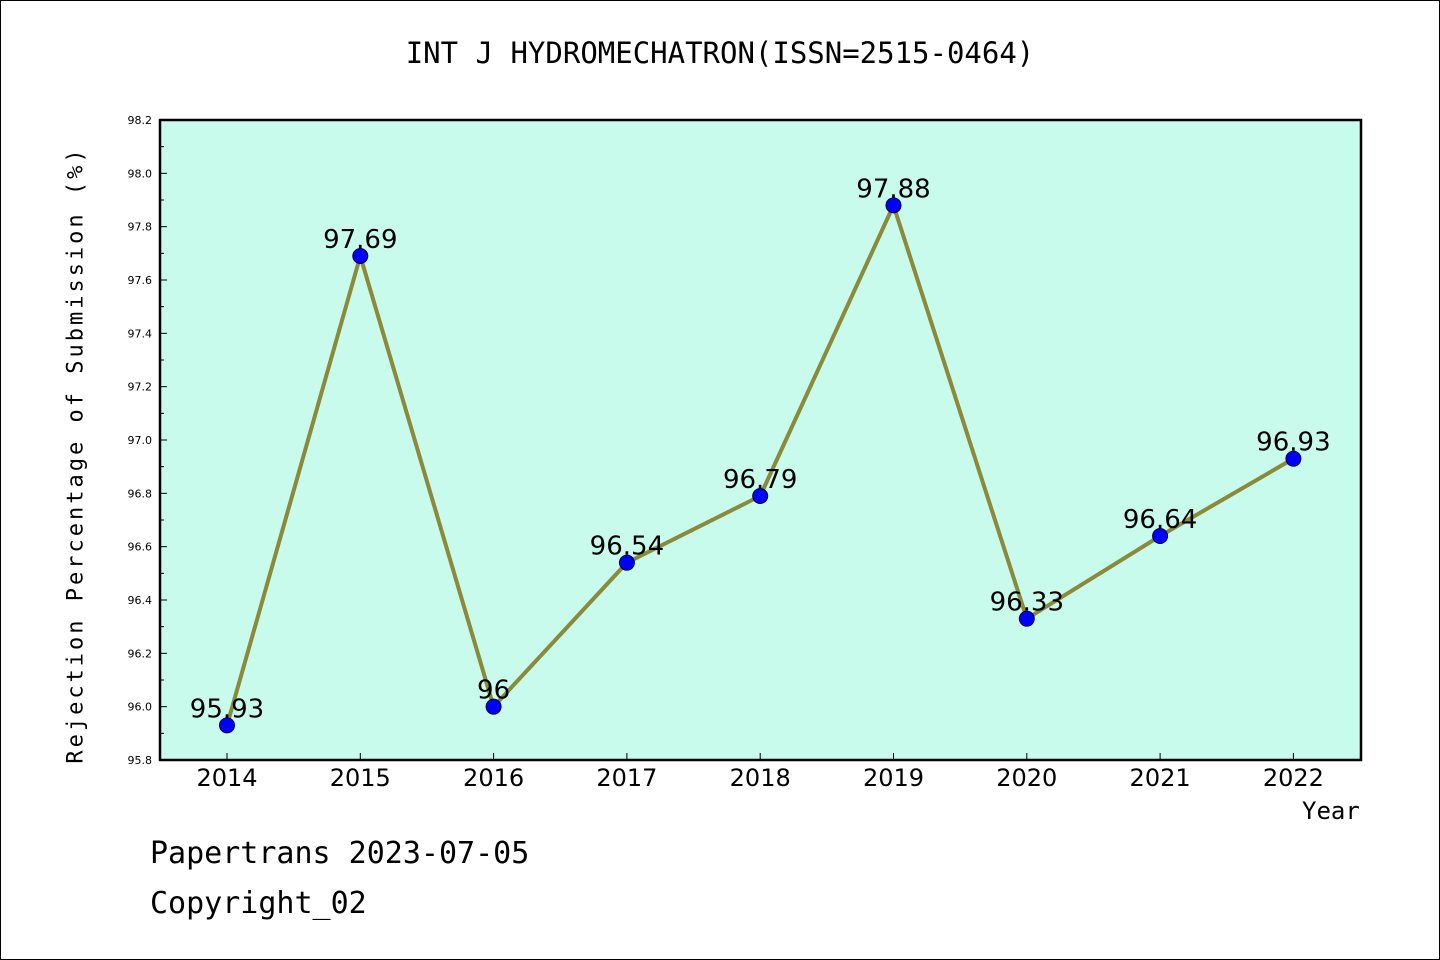 The width and height of the screenshot is (1440, 960). What do you see at coordinates (140, 440) in the screenshot?
I see `y-tick-label: 97.0` at bounding box center [140, 440].